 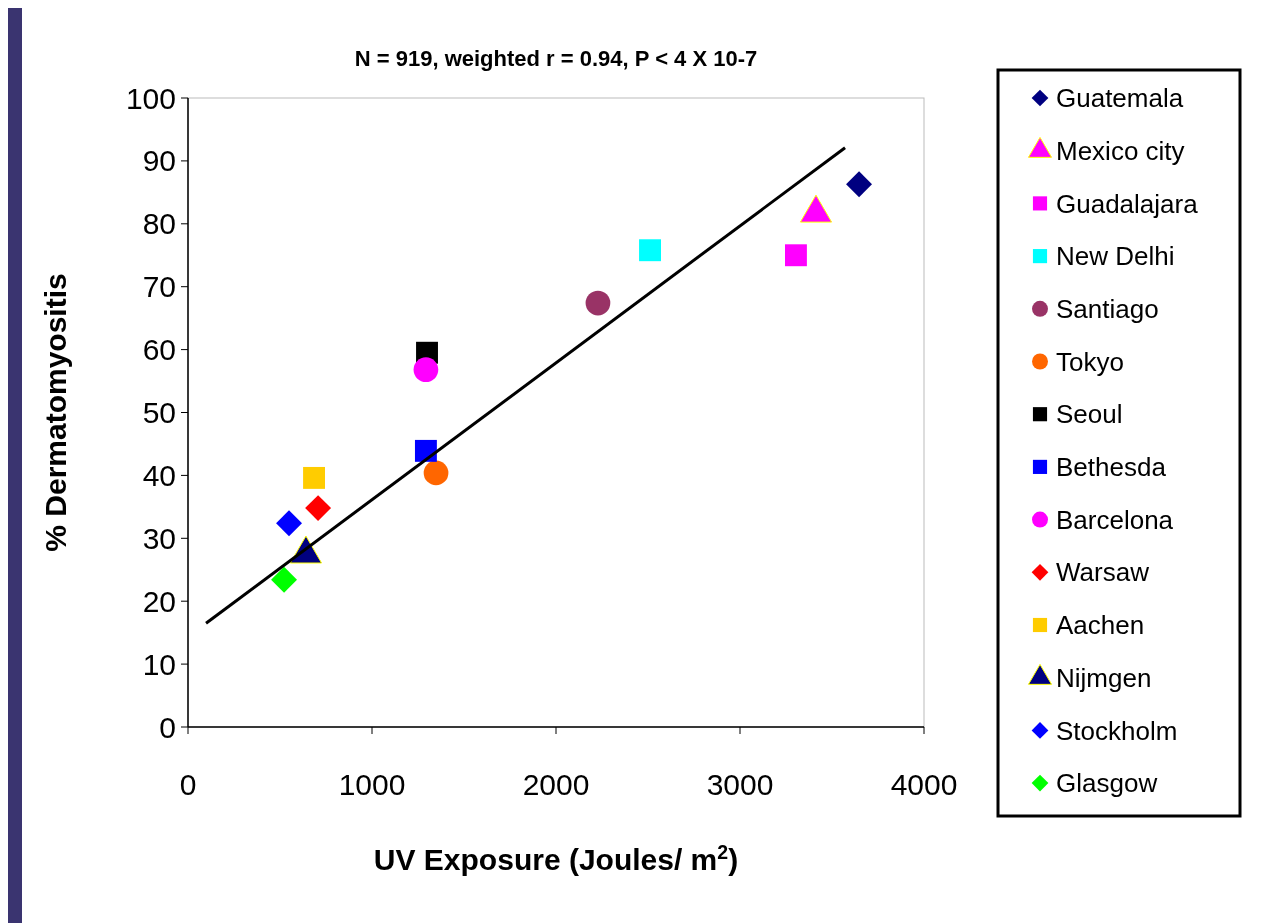 I want to click on y-tick-label: 100, so click(x=150, y=98).